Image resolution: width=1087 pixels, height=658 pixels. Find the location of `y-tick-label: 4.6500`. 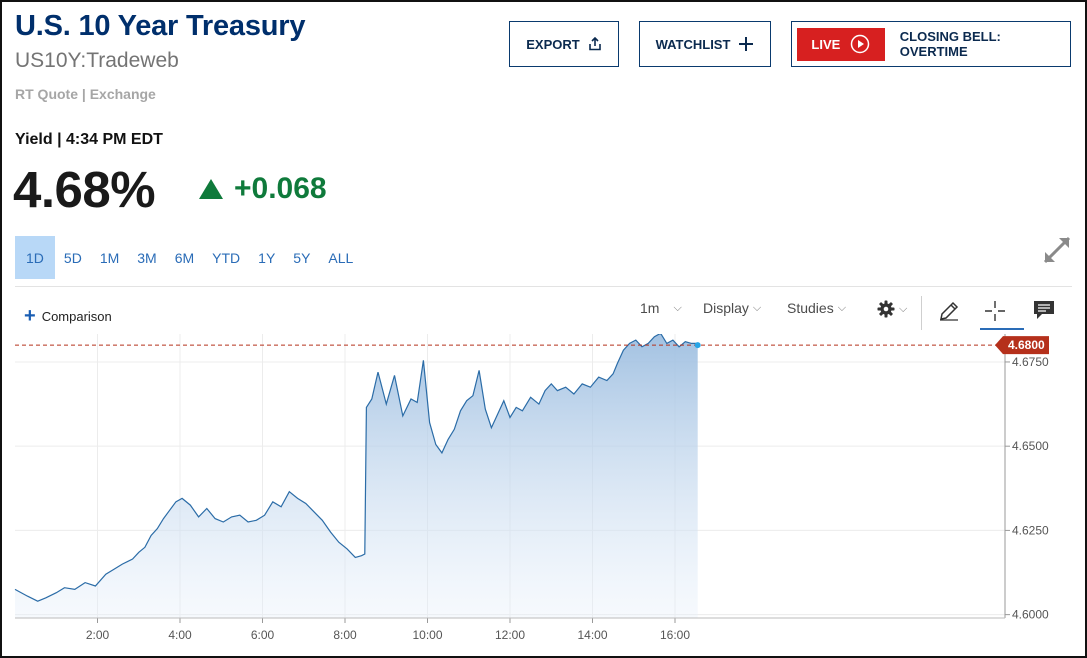

y-tick-label: 4.6500 is located at coordinates (1030, 446).